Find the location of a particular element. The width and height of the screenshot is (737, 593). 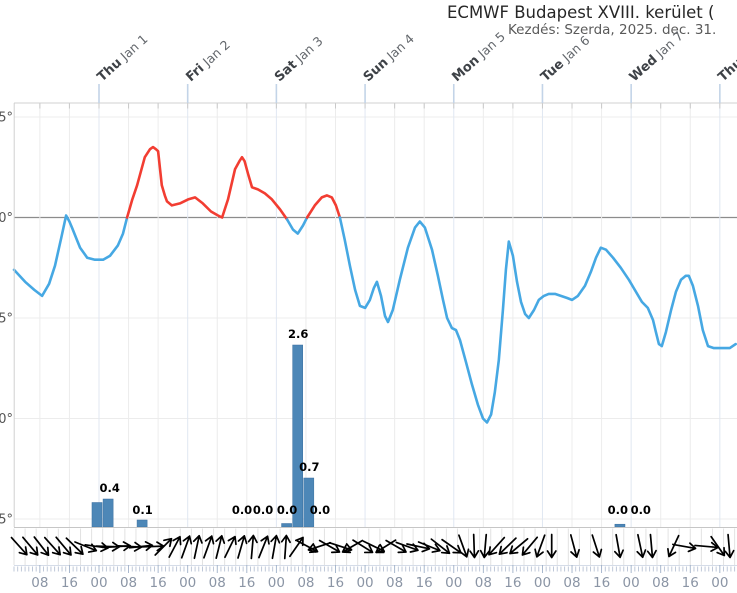

precip-value-label: 0.7 is located at coordinates (309, 467).